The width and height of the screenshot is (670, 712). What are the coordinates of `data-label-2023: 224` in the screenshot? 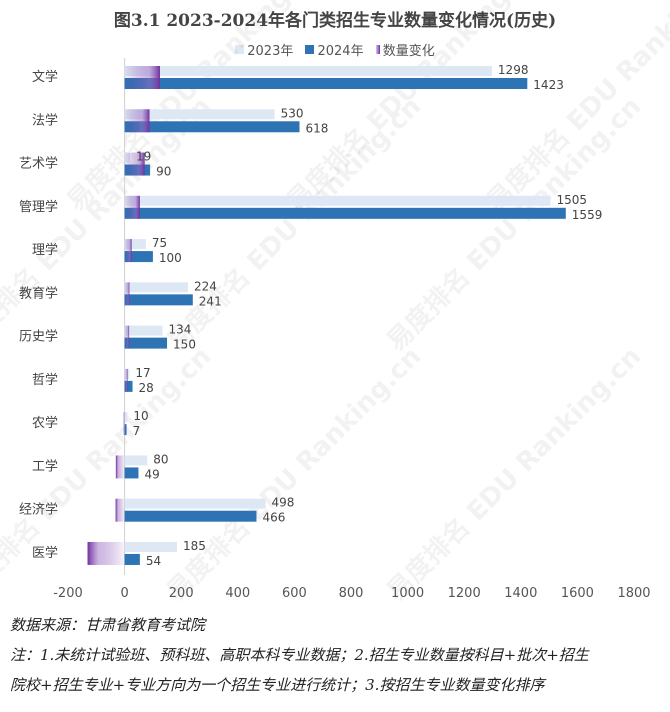 It's located at (205, 286).